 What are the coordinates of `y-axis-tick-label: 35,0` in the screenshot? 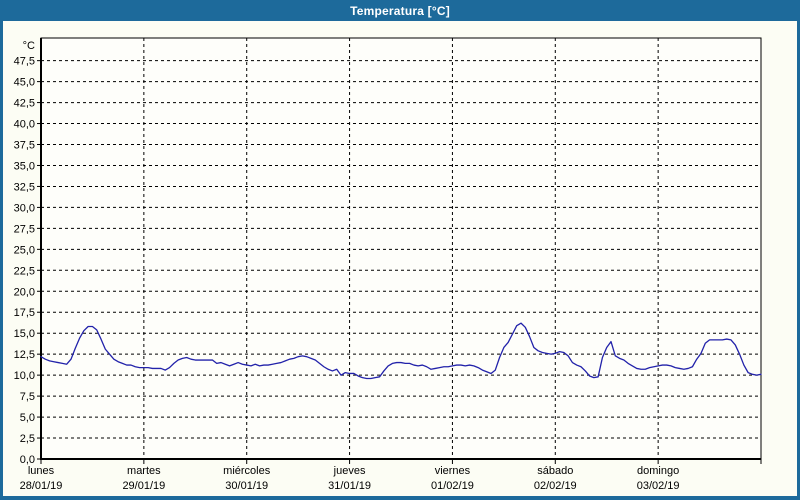 It's located at (24, 166).